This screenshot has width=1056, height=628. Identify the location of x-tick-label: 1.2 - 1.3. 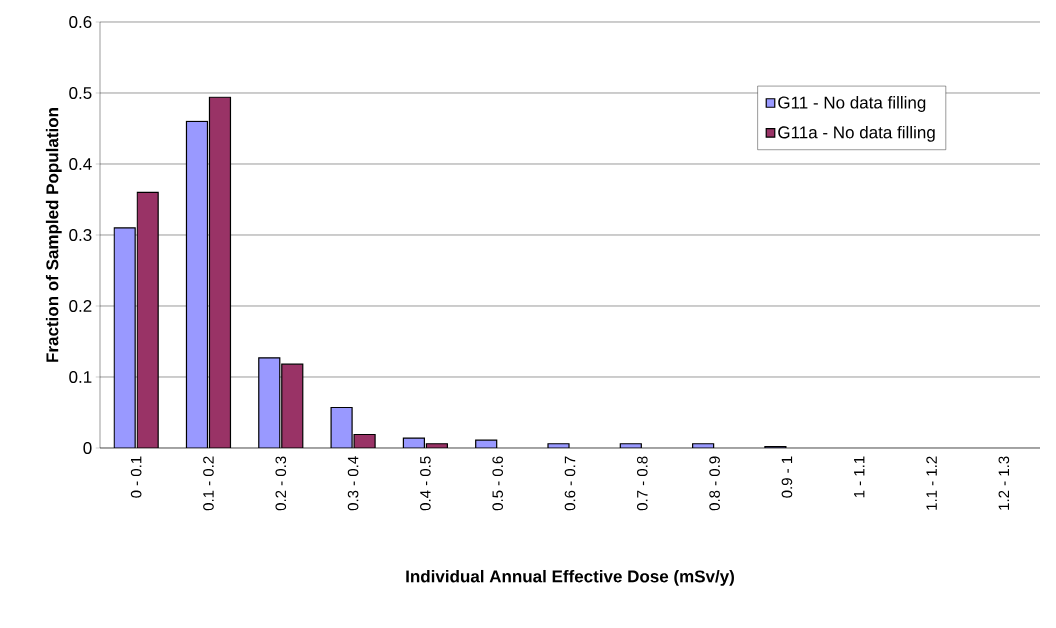
(1004, 483).